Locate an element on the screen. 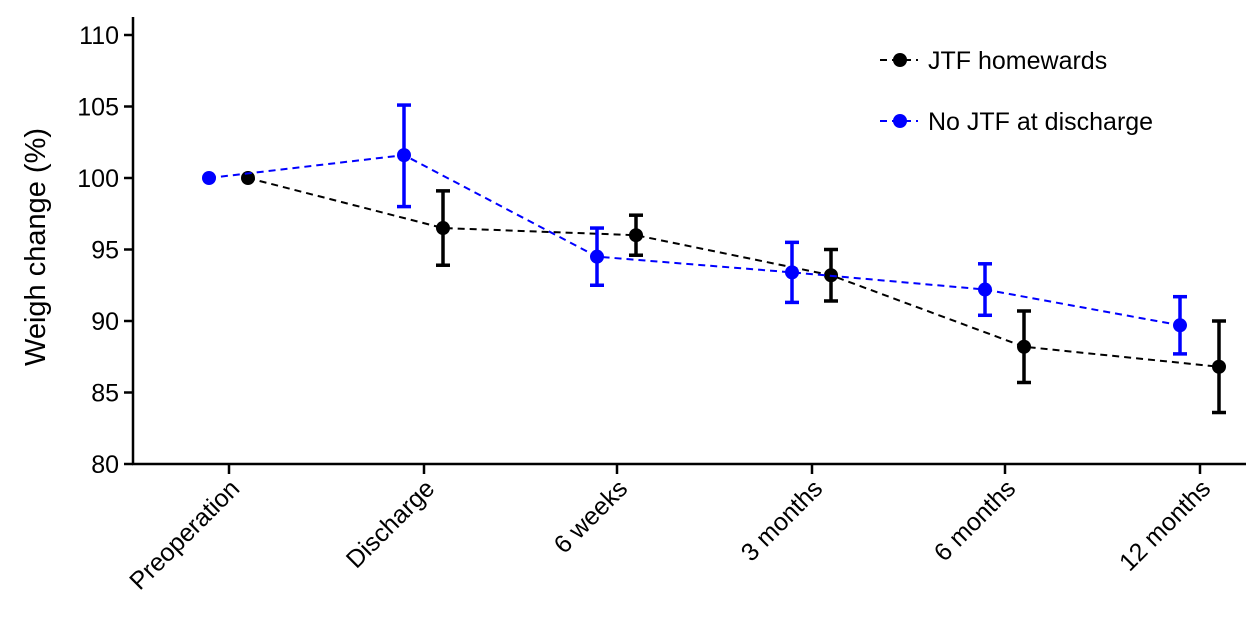 The image size is (1260, 622). x-tick-label: Preoperation is located at coordinates (184, 534).